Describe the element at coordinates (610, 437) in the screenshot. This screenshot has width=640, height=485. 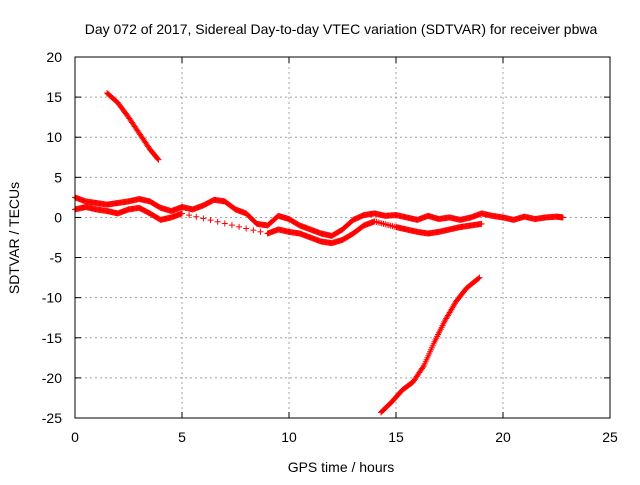
I see `x-tick-label: 25` at that location.